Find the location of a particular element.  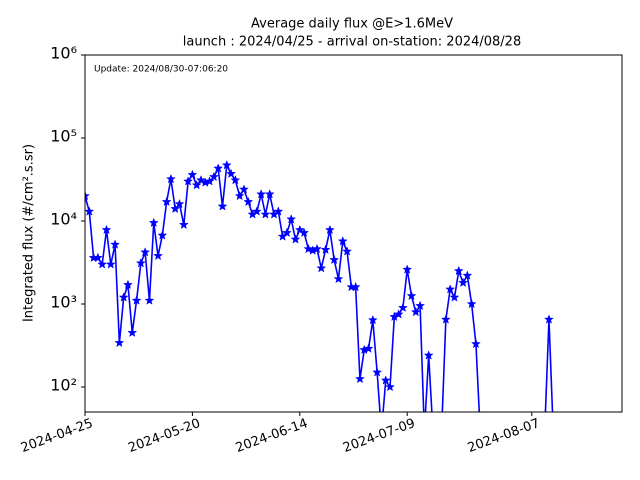

annotation: Update: 2024/08/30-07:06:20 is located at coordinates (161, 70).